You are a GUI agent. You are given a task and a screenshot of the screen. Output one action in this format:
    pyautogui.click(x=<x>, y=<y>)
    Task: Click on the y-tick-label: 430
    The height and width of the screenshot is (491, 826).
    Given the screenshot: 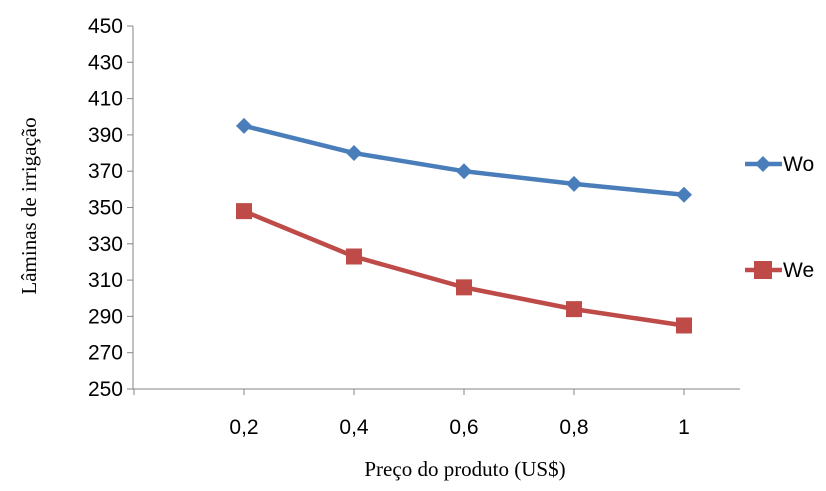 What is the action you would take?
    pyautogui.click(x=105, y=62)
    